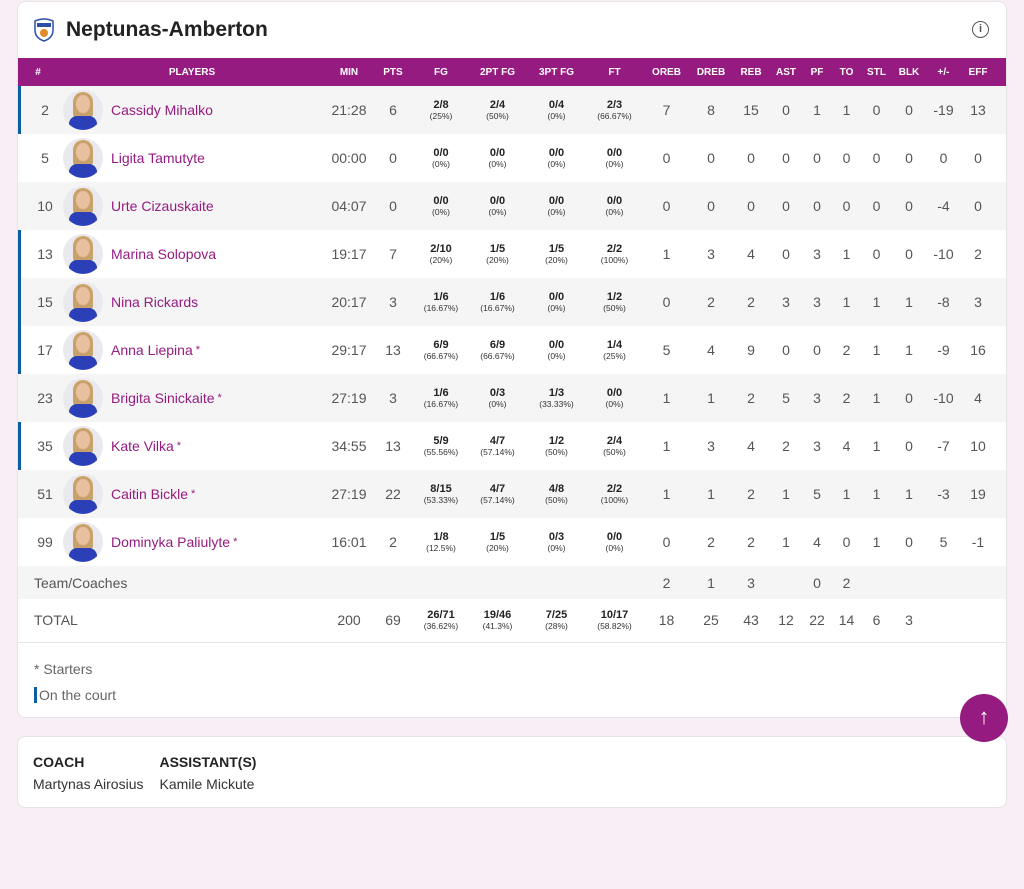 The width and height of the screenshot is (1024, 889). I want to click on fg2-percent: (66.67%), so click(497, 356).